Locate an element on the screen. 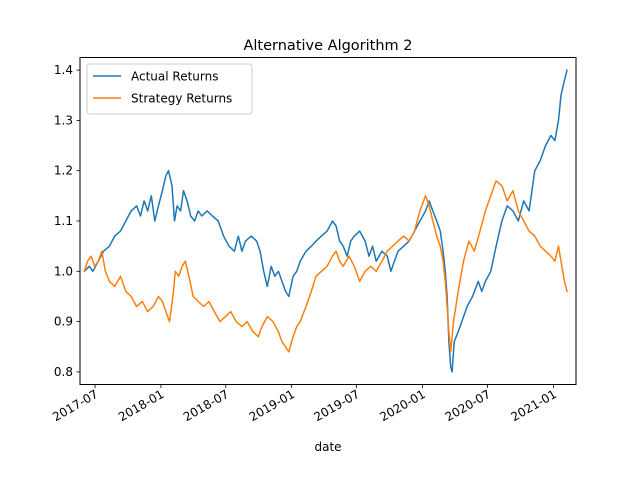  legend-box is located at coordinates (169, 89).